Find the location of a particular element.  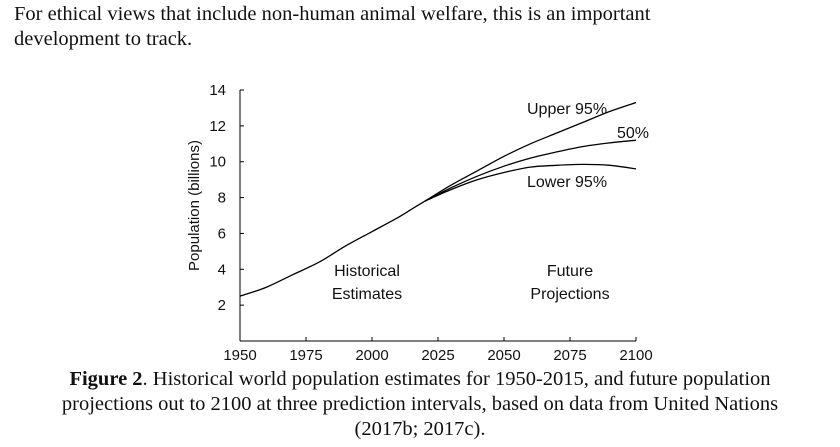

y-tick-label: 12 is located at coordinates (217, 126).